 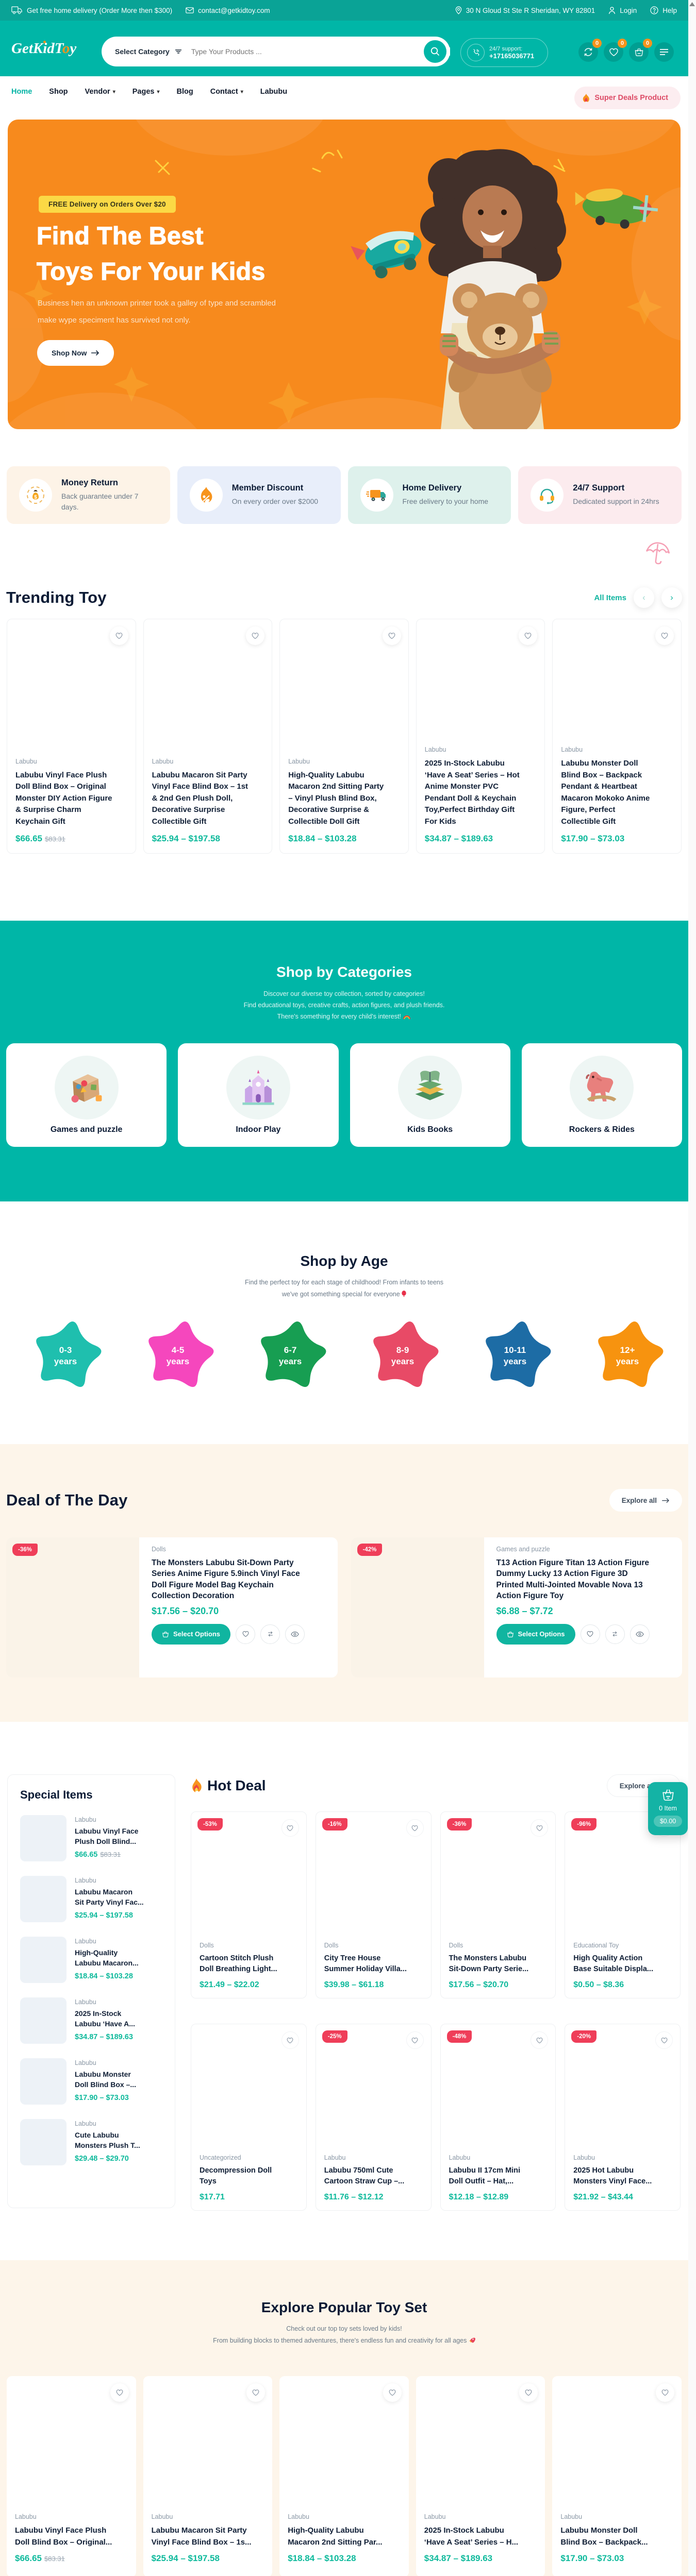 What do you see at coordinates (402, 1350) in the screenshot?
I see `svg-text: 8-9` at bounding box center [402, 1350].